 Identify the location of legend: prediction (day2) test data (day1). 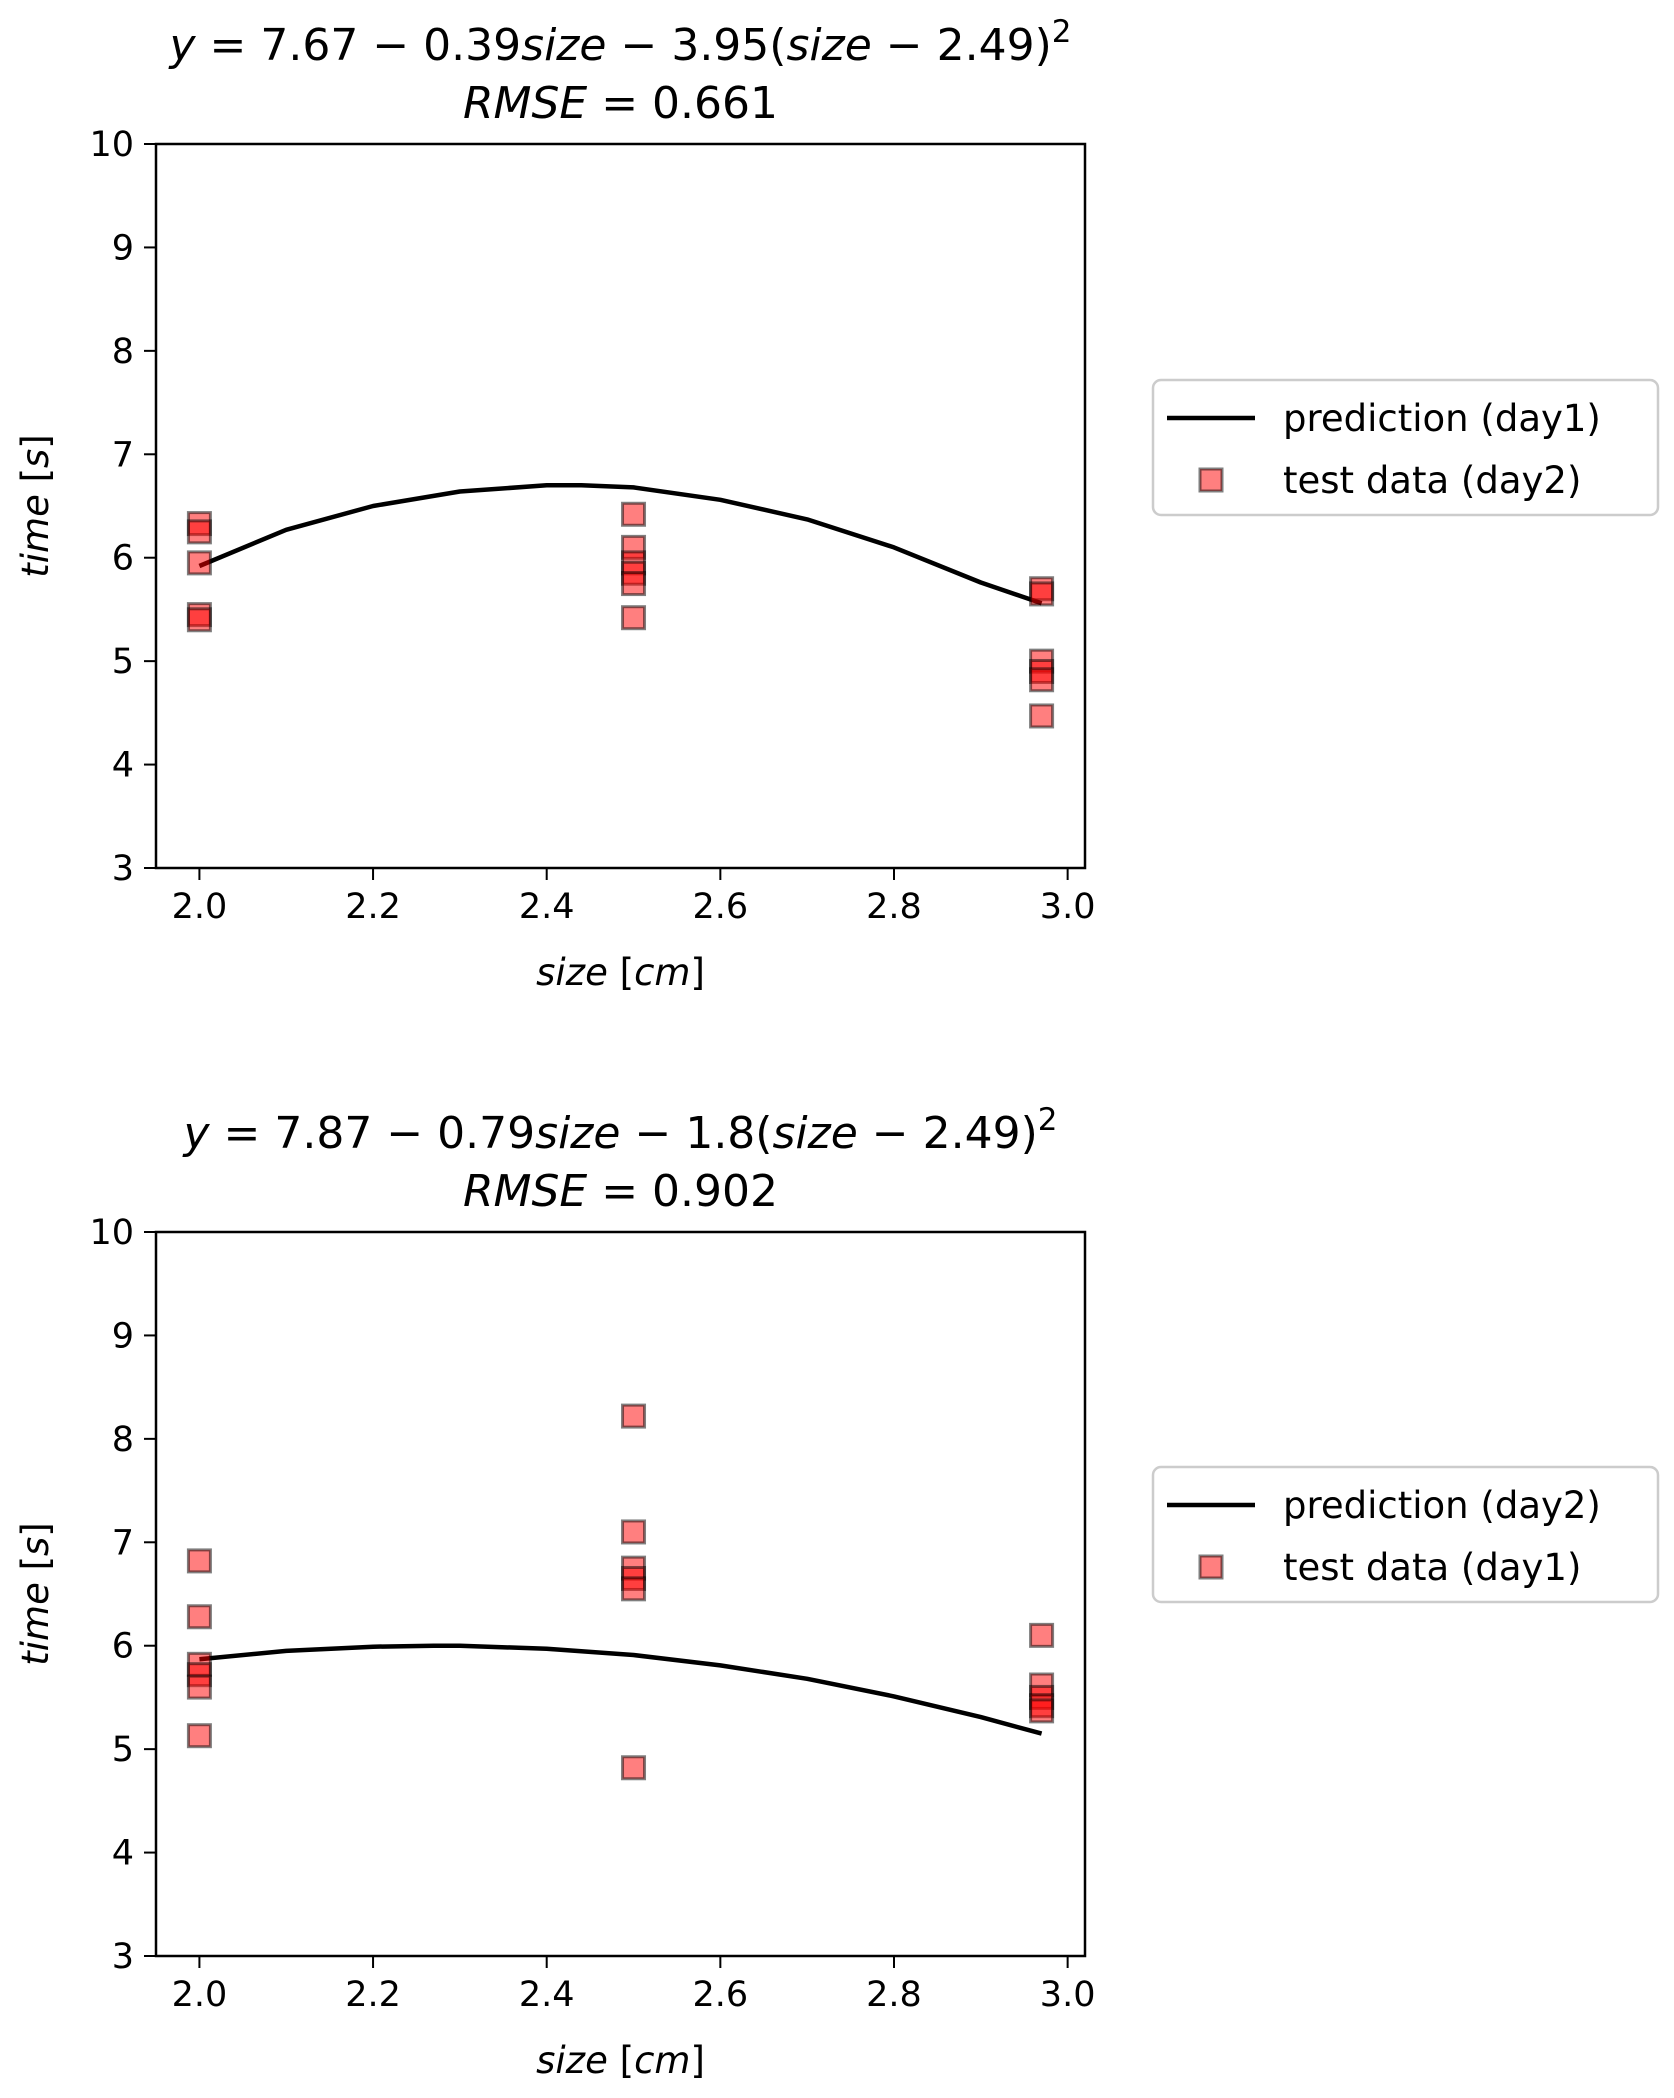
(1405, 1534).